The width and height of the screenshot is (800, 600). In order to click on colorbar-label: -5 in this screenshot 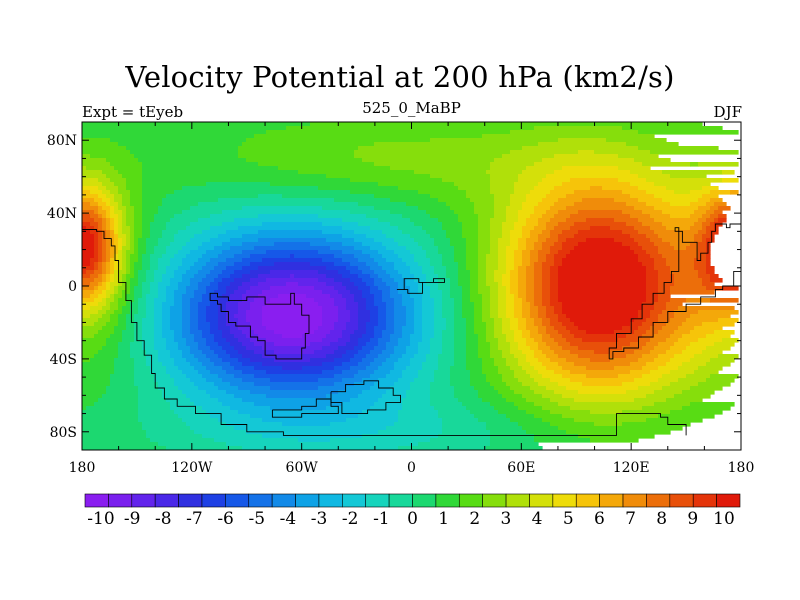, I will do `click(256, 519)`.